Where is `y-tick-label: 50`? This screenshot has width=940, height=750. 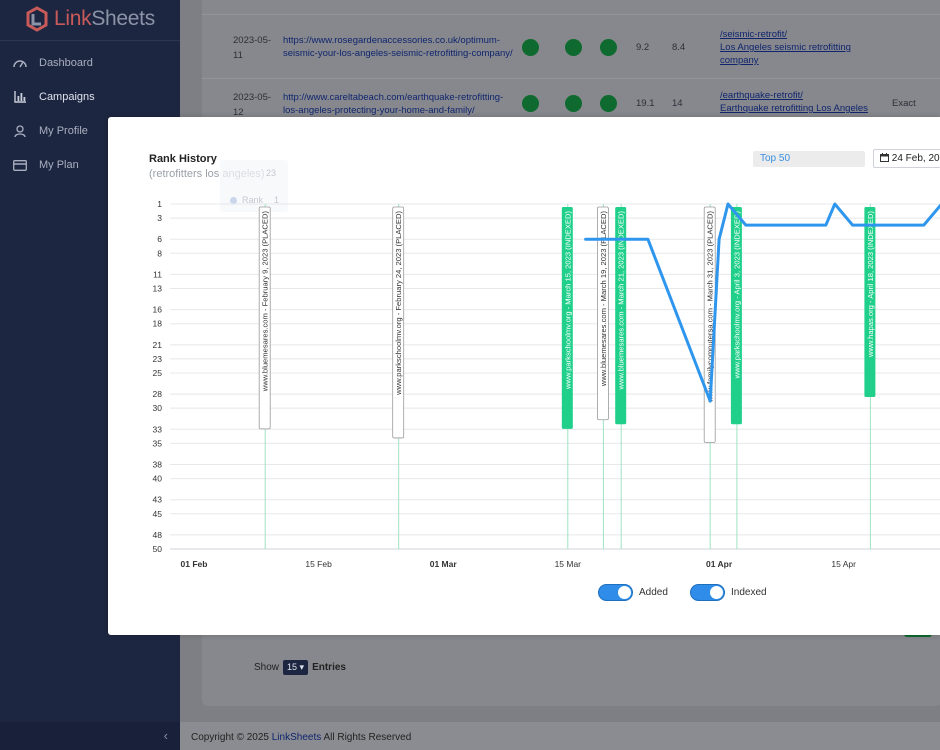 y-tick-label: 50 is located at coordinates (158, 549).